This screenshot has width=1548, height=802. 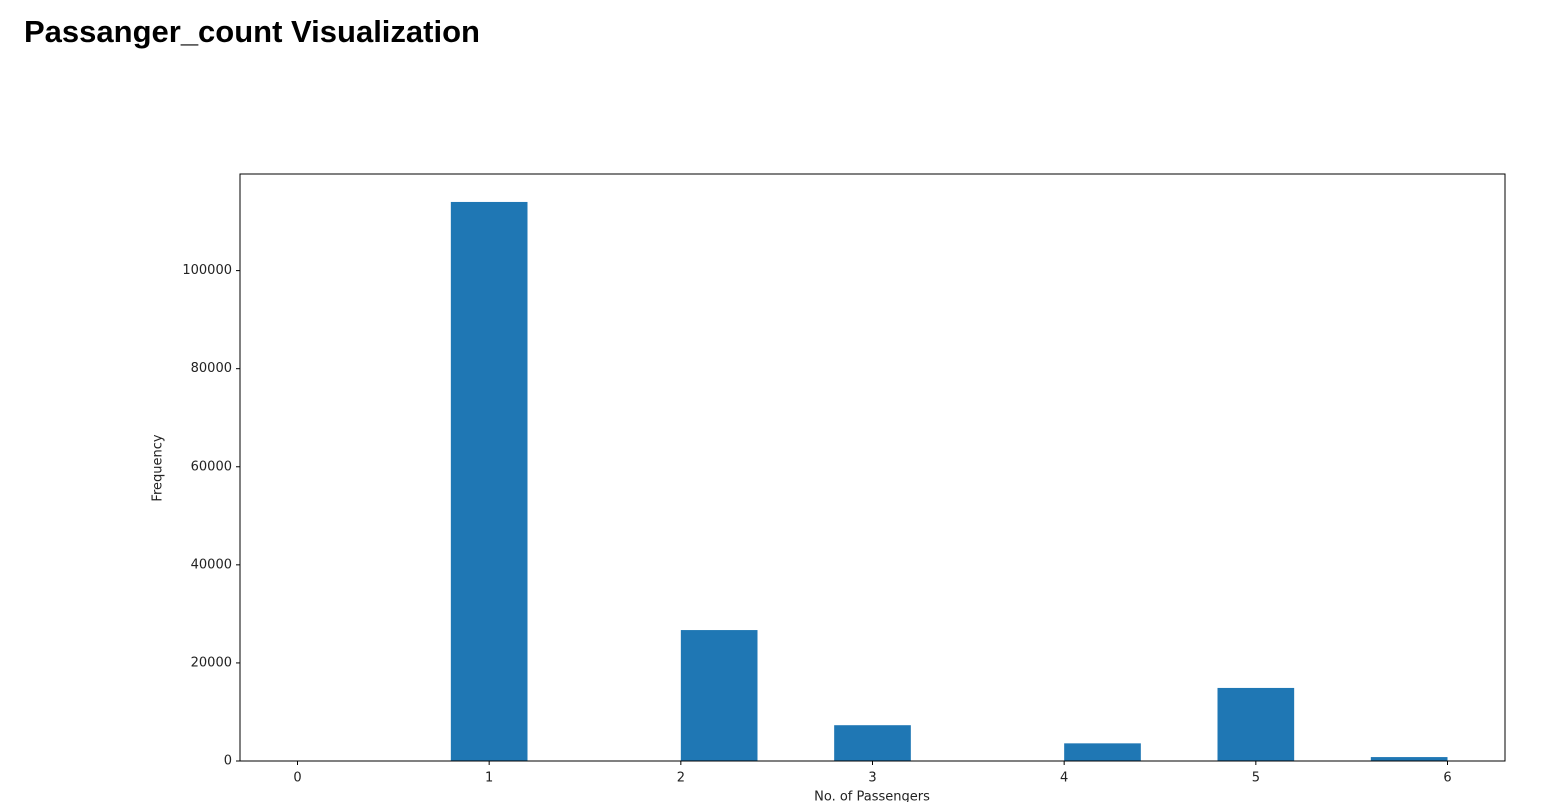 What do you see at coordinates (211, 662) in the screenshot?
I see `y-tick-label: 20000` at bounding box center [211, 662].